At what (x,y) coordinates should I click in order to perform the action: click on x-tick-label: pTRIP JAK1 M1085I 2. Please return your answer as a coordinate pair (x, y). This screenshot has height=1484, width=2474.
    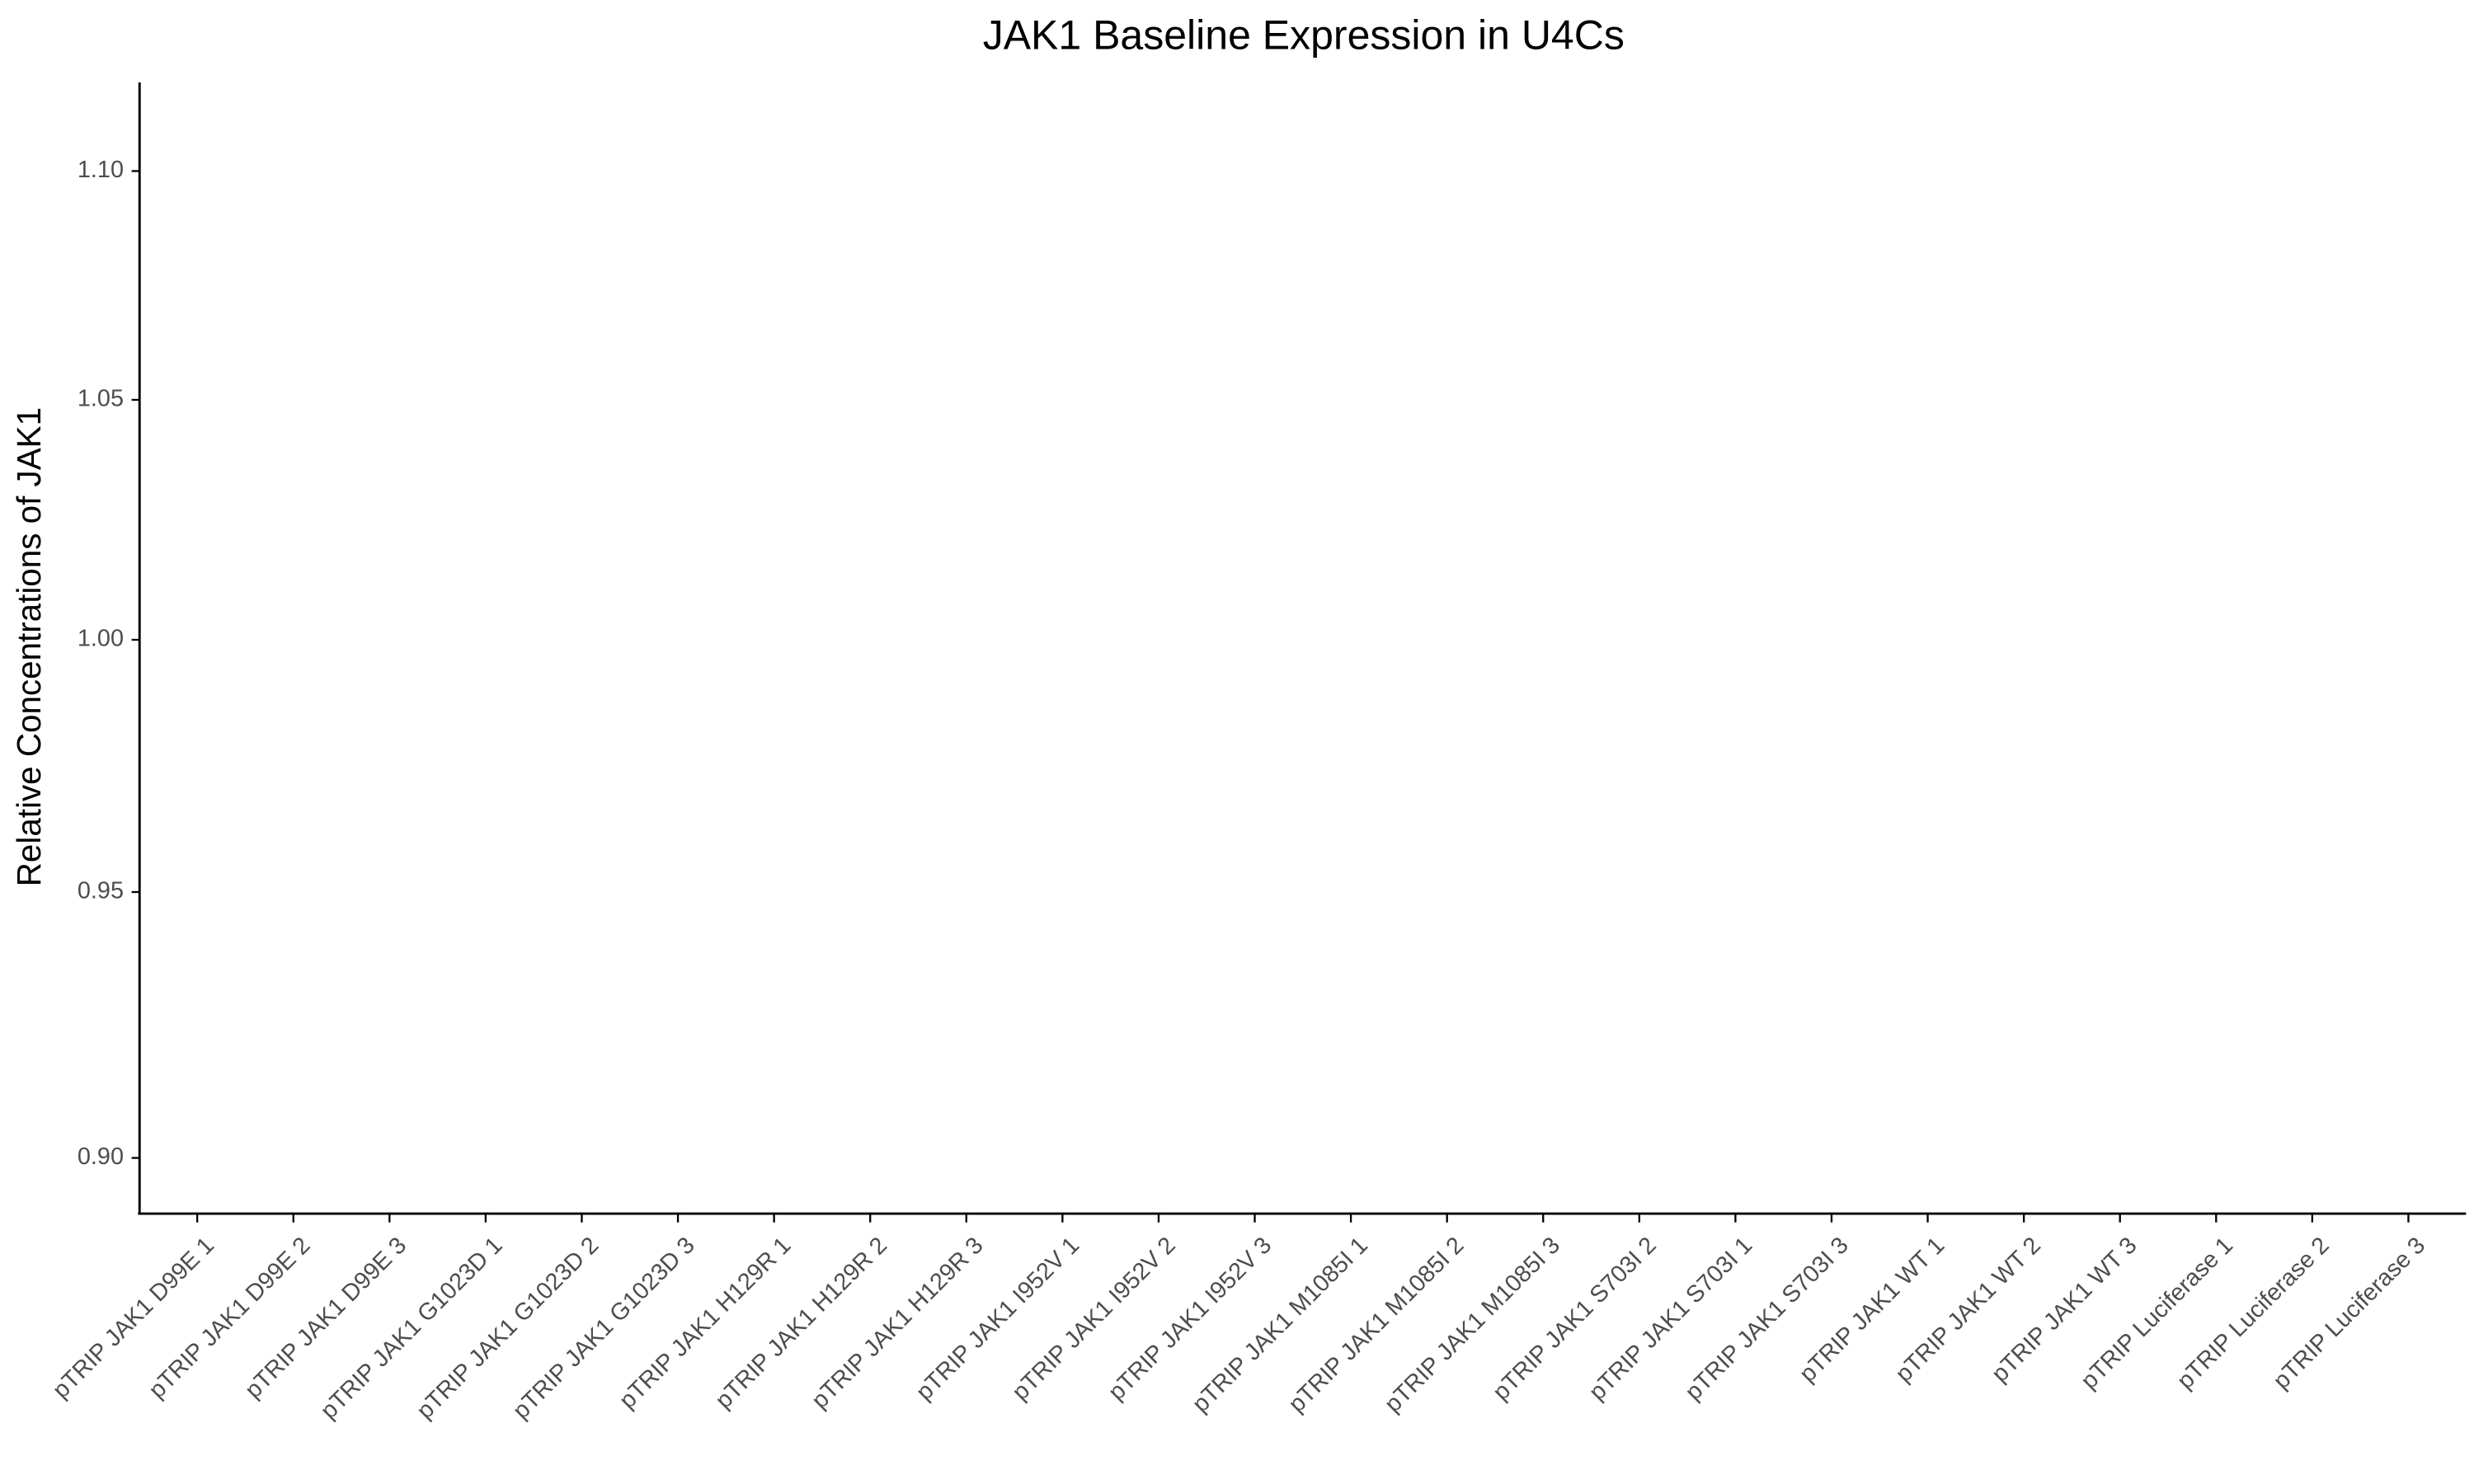
    Looking at the image, I should click on (1376, 1325).